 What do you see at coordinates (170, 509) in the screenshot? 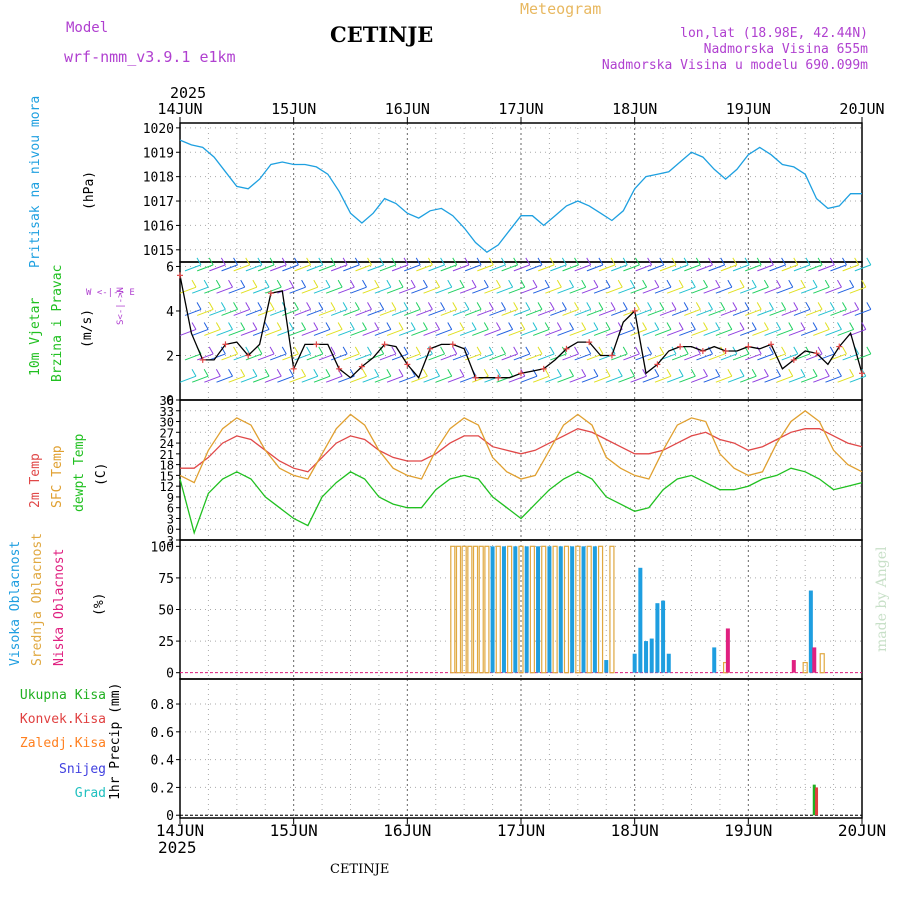
I see `y-tick-label: 6` at bounding box center [170, 509].